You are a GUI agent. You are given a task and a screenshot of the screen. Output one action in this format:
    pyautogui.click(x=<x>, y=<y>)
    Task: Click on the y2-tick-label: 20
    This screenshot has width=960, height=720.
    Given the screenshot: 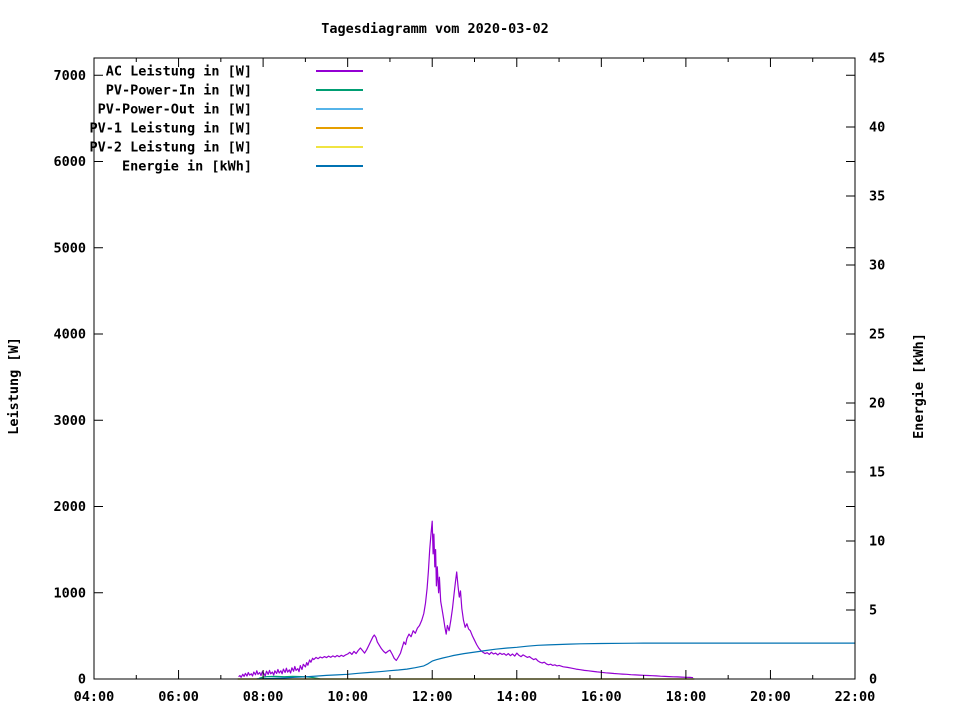 What is the action you would take?
    pyautogui.click(x=877, y=404)
    